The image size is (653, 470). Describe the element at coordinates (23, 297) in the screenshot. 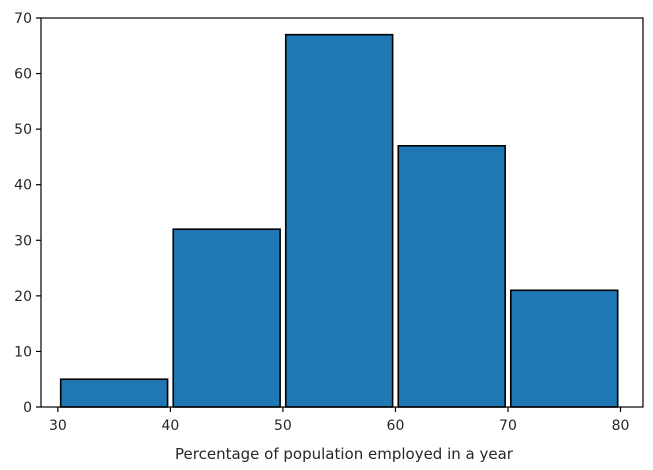

I see `y-tick-label-20: 20` at that location.